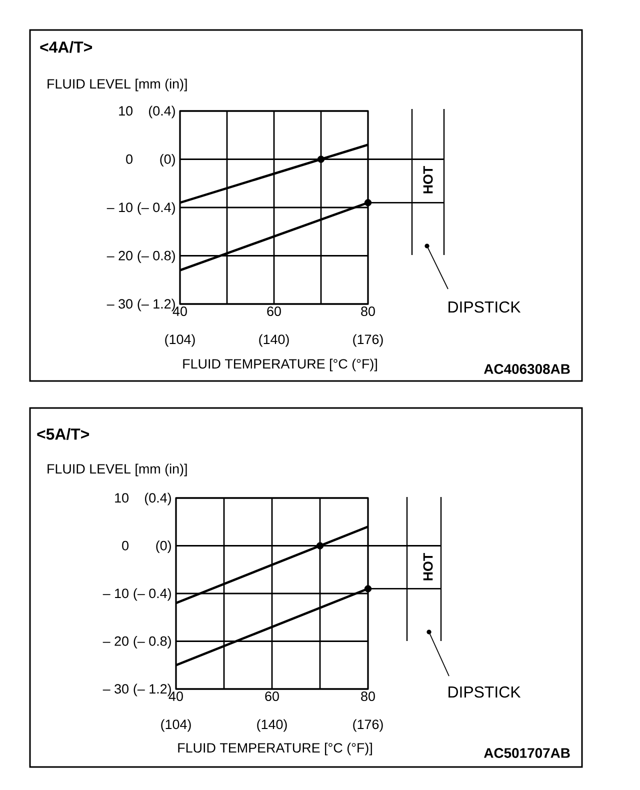  I want to click on text: AC406308AB, so click(527, 369).